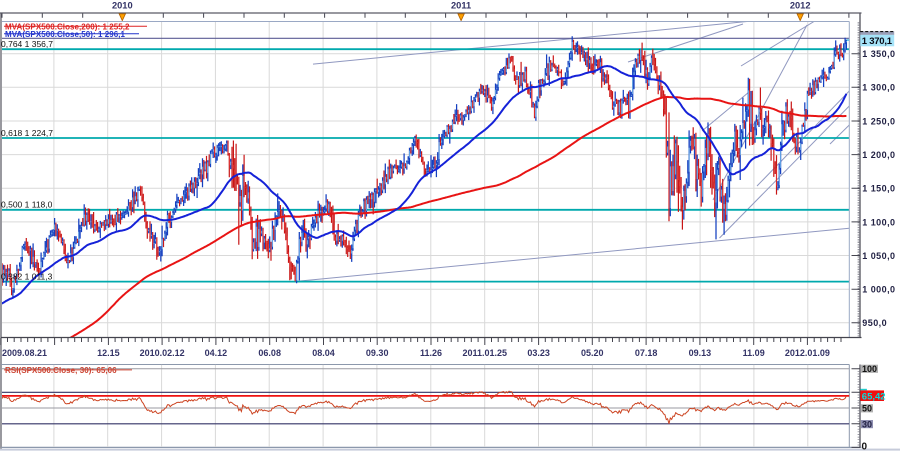 The image size is (900, 452). Describe the element at coordinates (878, 189) in the screenshot. I see `svg-text: 1 150,0` at that location.